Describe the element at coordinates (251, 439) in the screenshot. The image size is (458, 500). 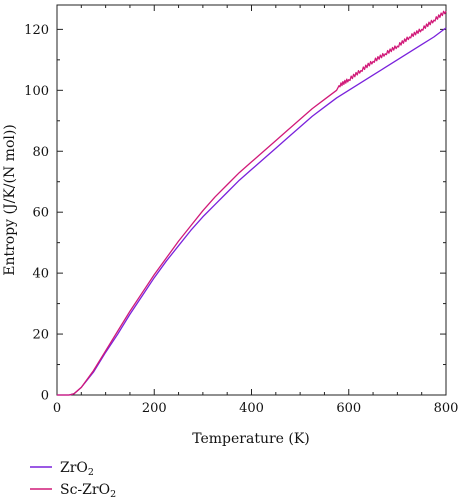
I see `x-axis-label: Temperature (K)` at that location.